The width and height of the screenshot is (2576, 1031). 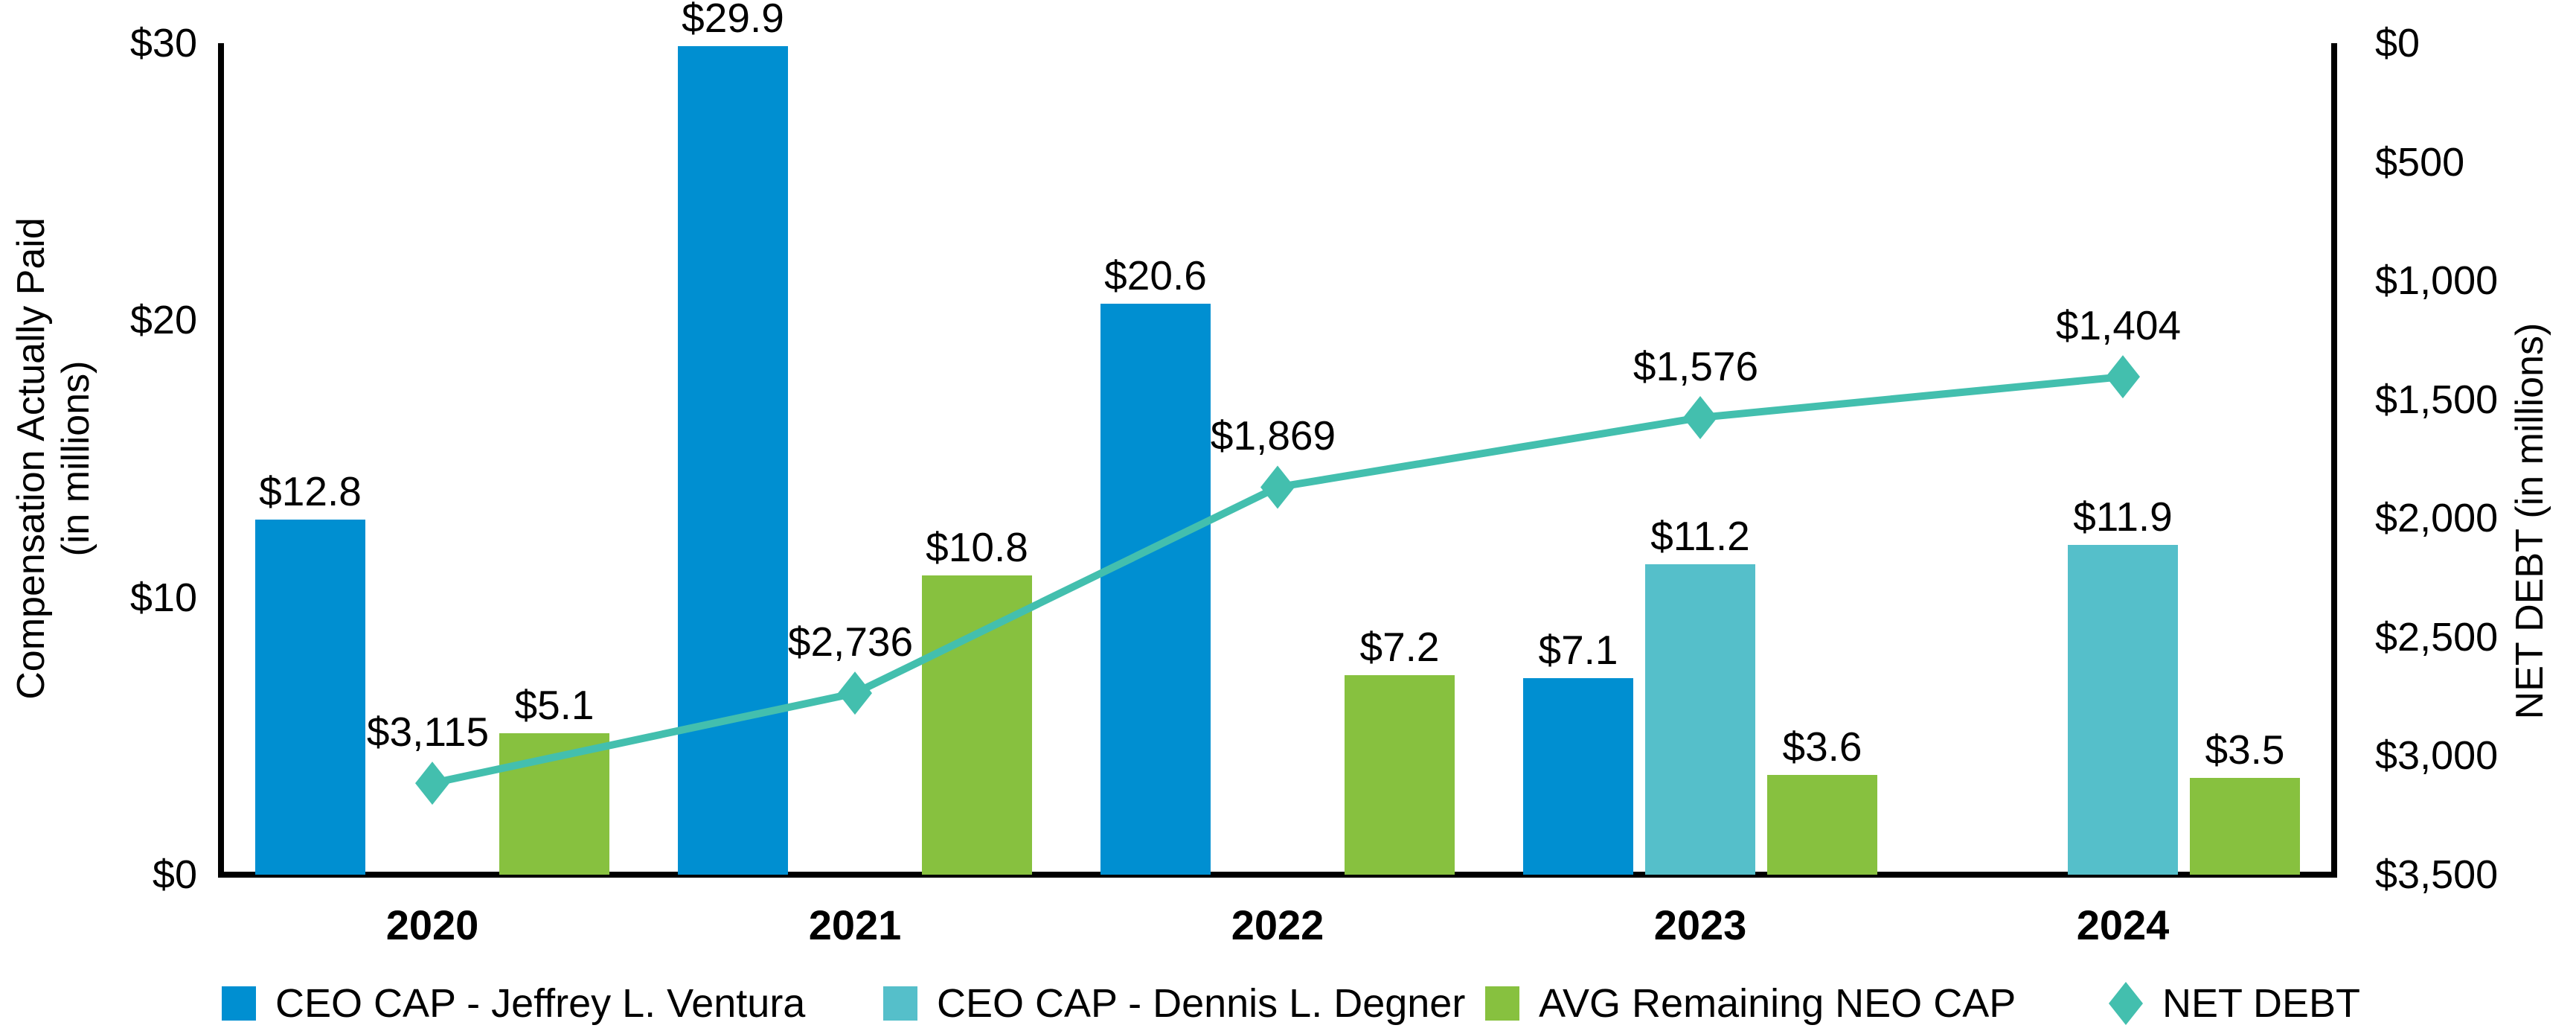 What do you see at coordinates (2245, 827) in the screenshot?
I see `bar-avg-remaining-neo-cap-2024` at bounding box center [2245, 827].